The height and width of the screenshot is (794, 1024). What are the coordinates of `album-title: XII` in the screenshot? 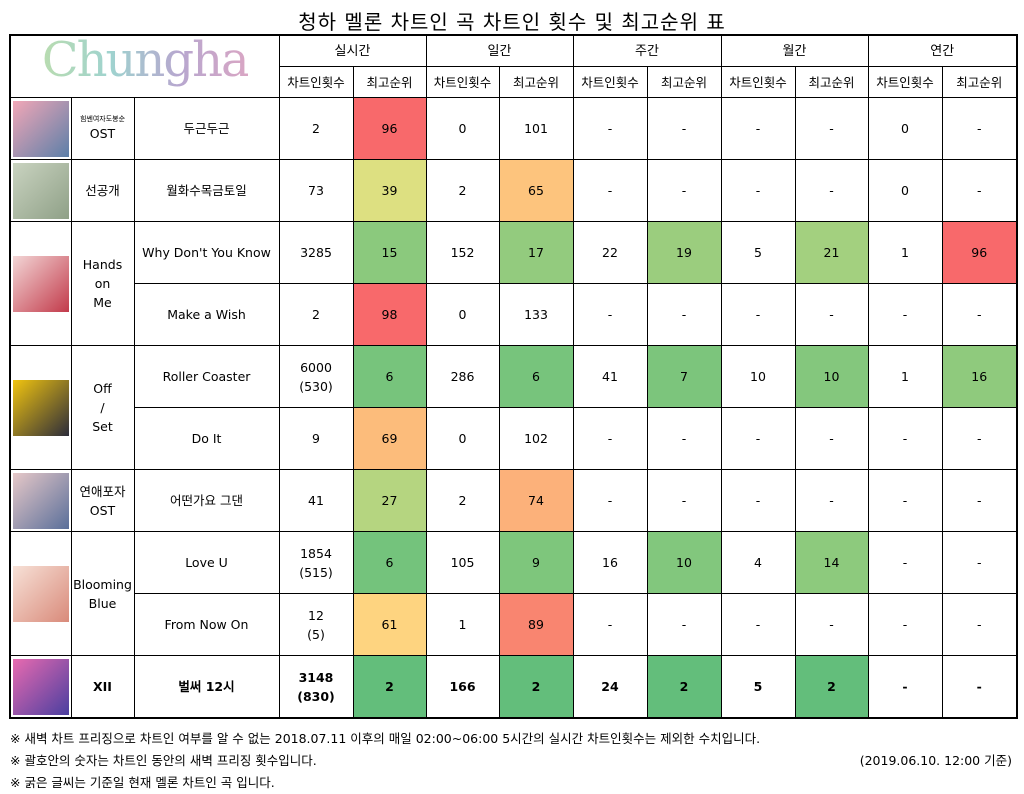 It's located at (102, 686).